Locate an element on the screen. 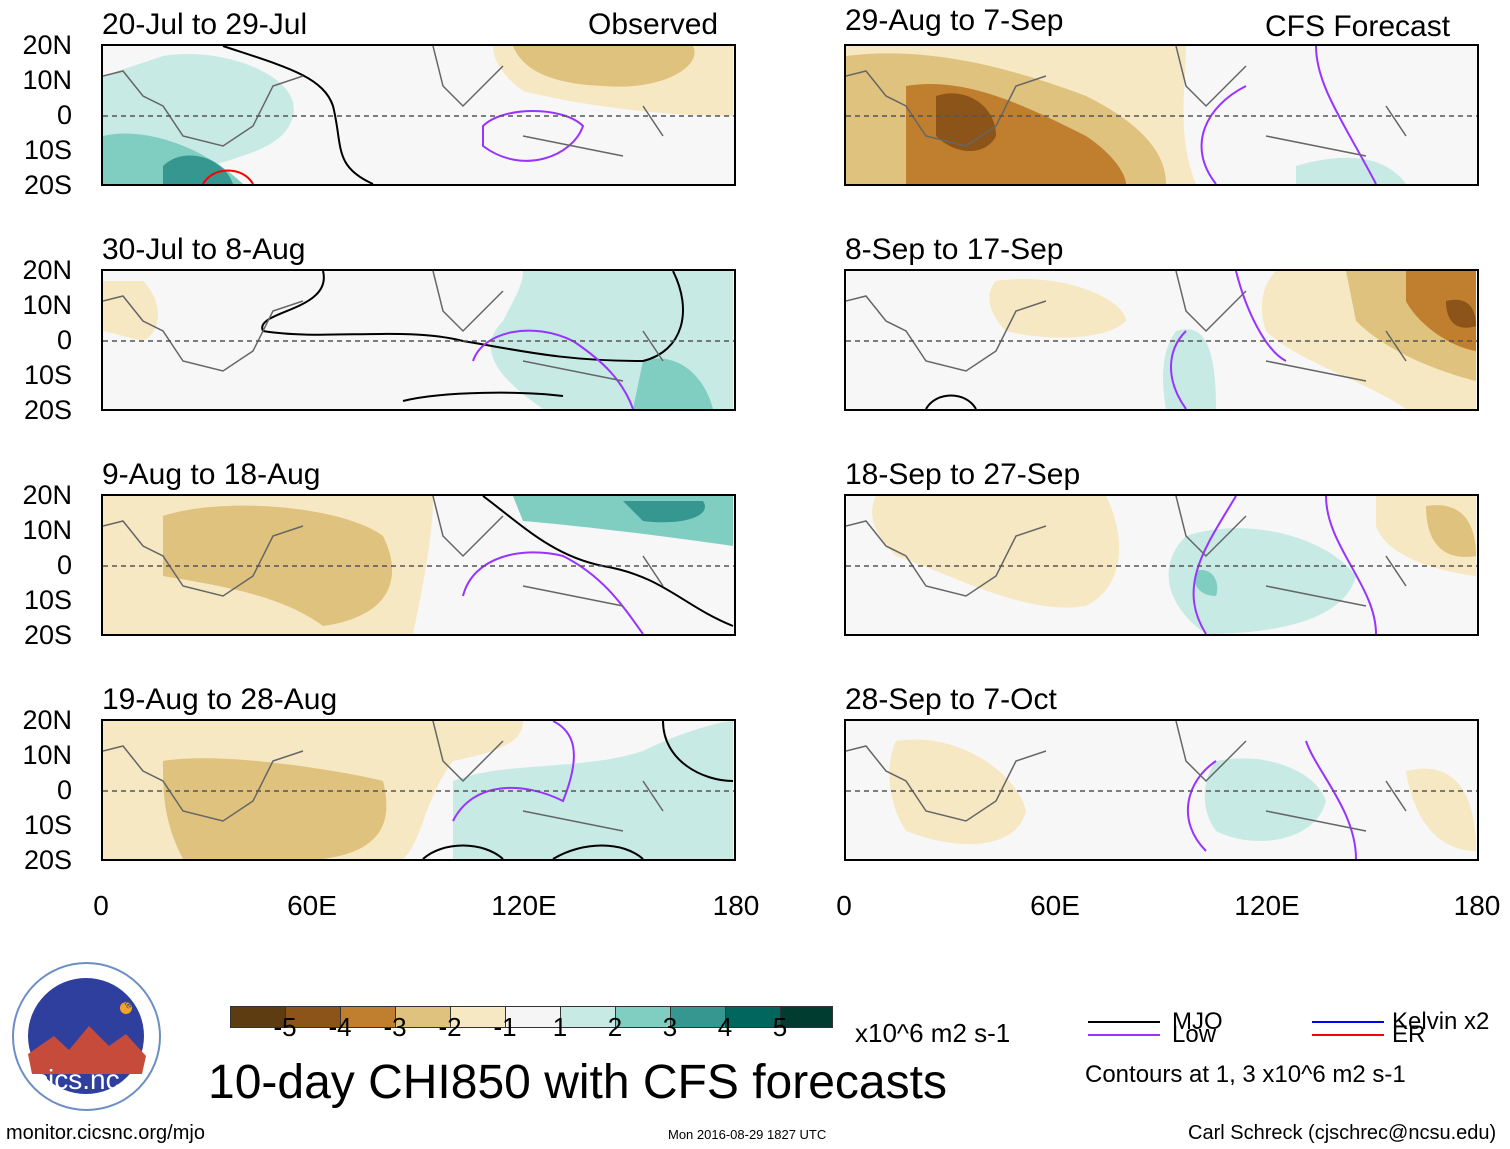 Image resolution: width=1510 pixels, height=1149 pixels. footer-author: Carl Schreck (cjschrec@ncsu.edu) is located at coordinates (1342, 1133).